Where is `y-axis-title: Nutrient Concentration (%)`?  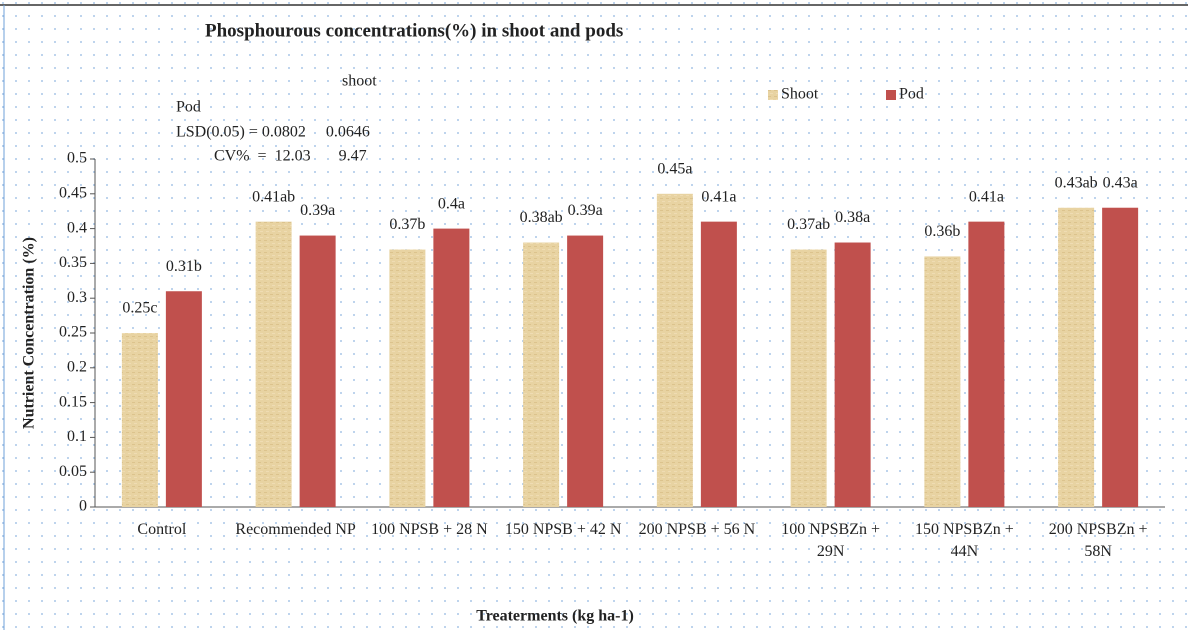 y-axis-title: Nutrient Concentration (%) is located at coordinates (29, 333).